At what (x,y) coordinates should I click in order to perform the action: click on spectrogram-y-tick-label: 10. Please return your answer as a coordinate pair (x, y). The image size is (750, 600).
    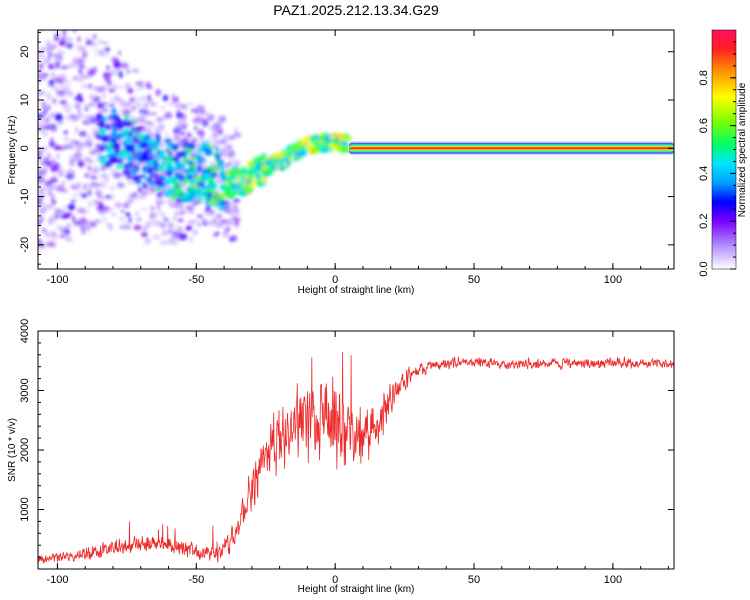
    Looking at the image, I should click on (25, 100).